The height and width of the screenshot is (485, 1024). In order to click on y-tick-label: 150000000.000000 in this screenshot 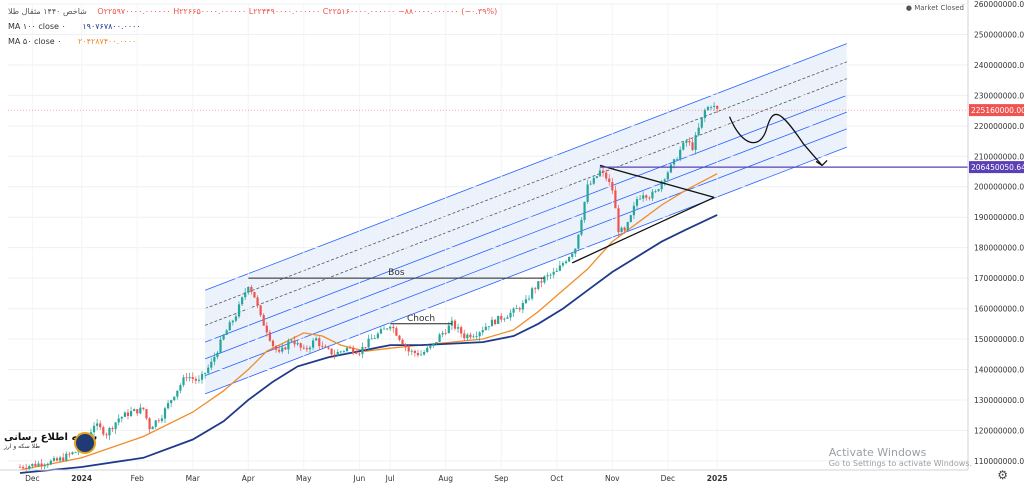, I will do `click(999, 339)`.